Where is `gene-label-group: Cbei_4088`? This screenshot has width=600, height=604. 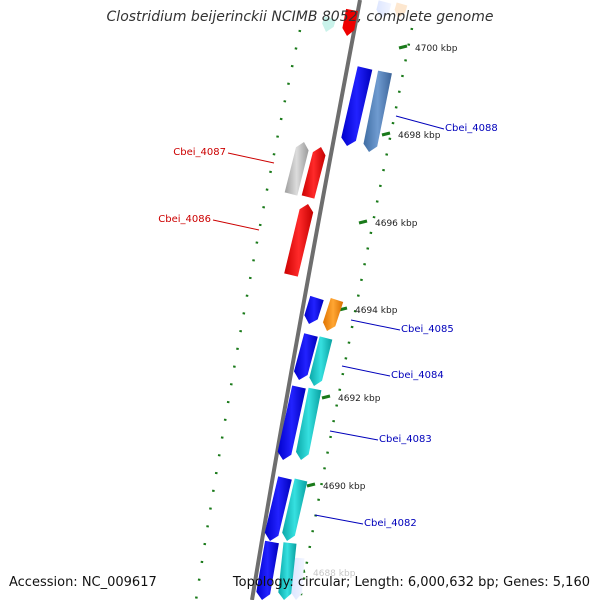 gene-label-group: Cbei_4088 is located at coordinates (446, 124).